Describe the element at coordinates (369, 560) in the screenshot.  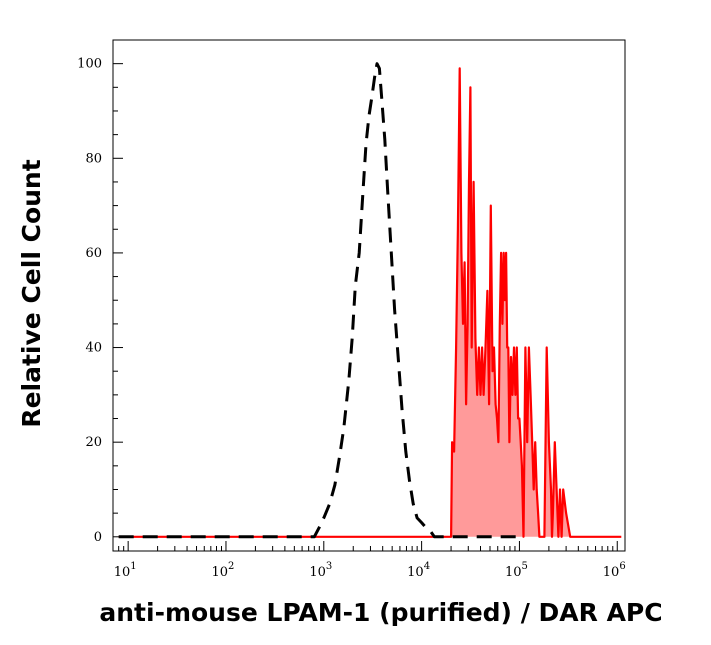
I see `x-axis-ticks: 10¹ 10² 10³ 10⁴ 10⁵ 10⁶` at that location.